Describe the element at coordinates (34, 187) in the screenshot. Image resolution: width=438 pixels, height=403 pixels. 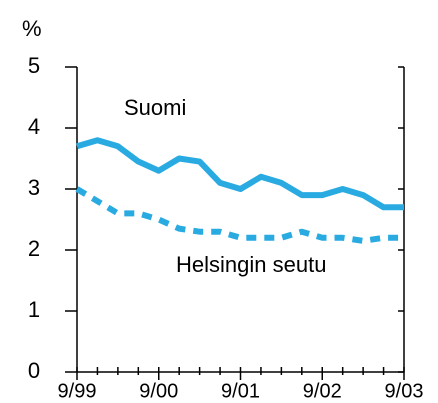
I see `y-tick-label: 3` at that location.